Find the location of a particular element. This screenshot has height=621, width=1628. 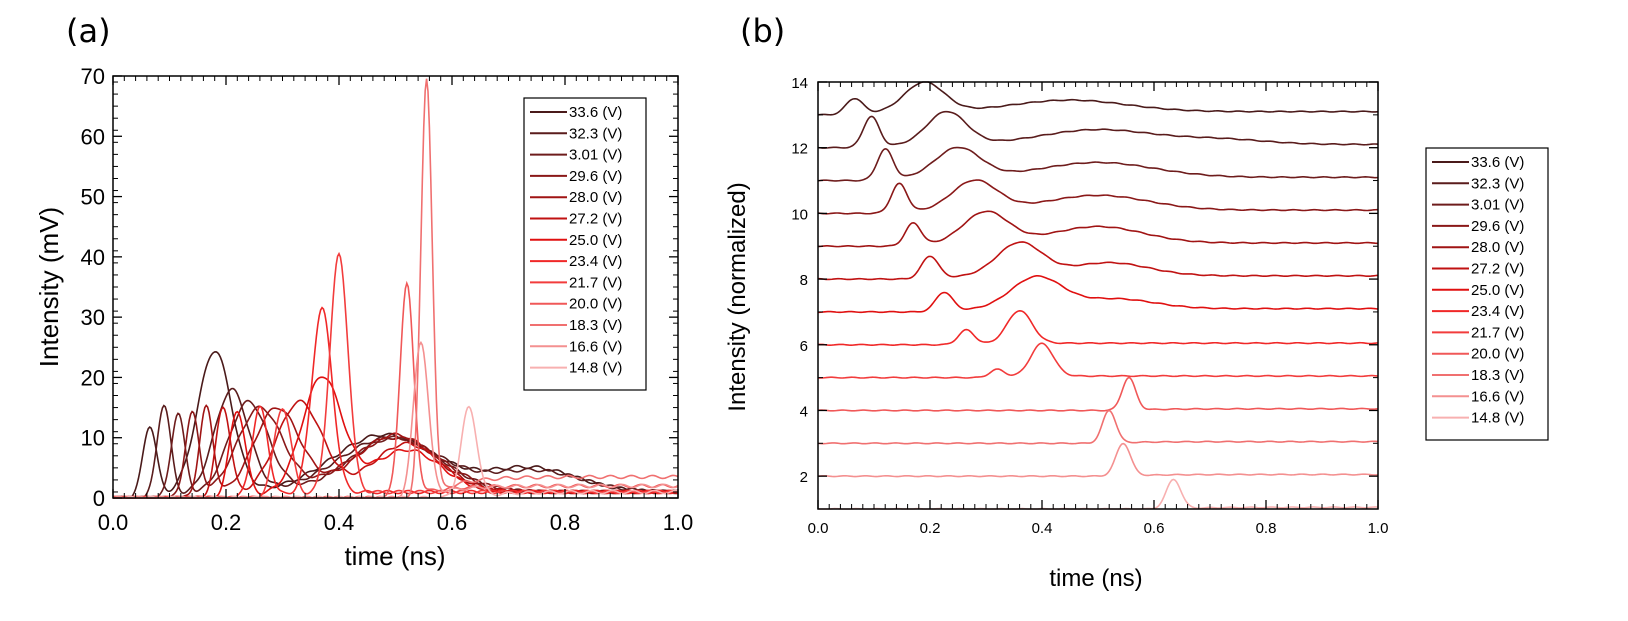

panel-a-ytick-label: 10 is located at coordinates (93, 438).